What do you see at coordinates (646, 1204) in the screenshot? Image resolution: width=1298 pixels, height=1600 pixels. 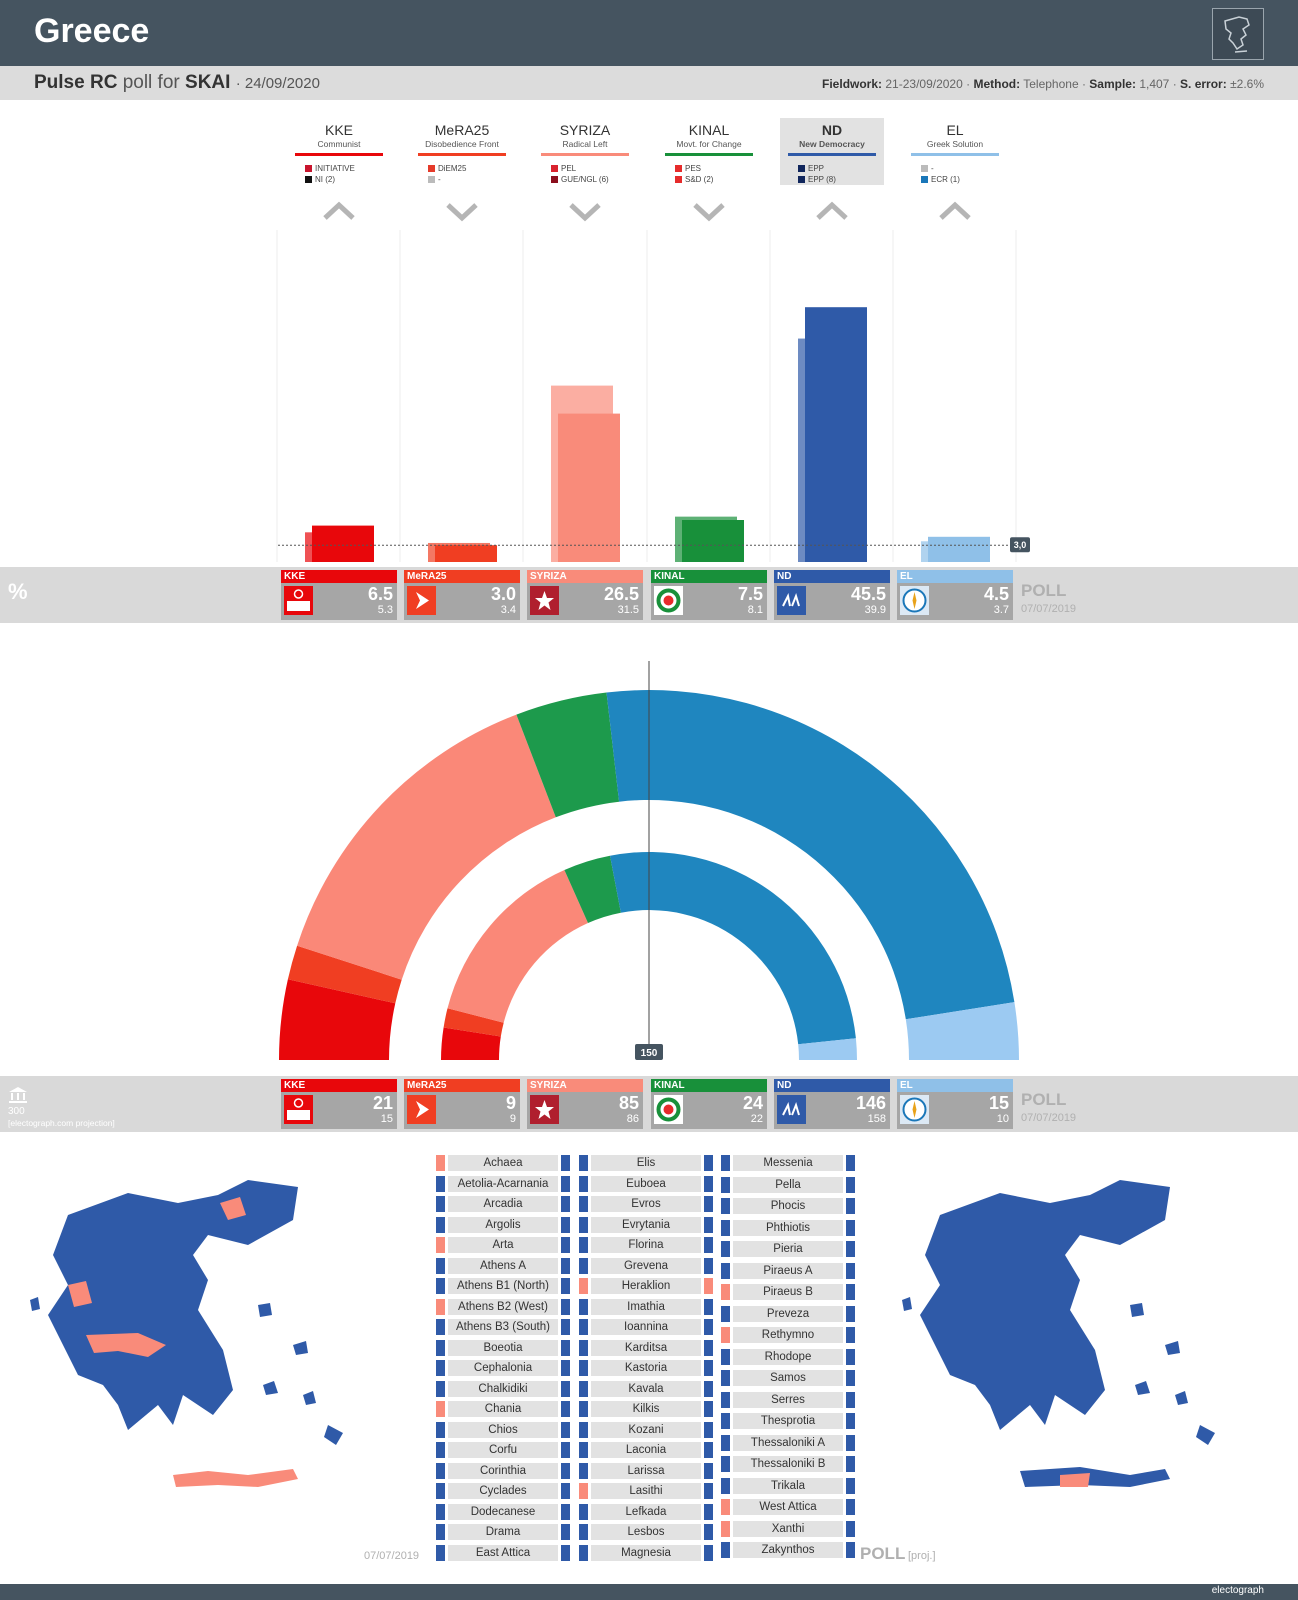 I see `constituency-name: Evros` at bounding box center [646, 1204].